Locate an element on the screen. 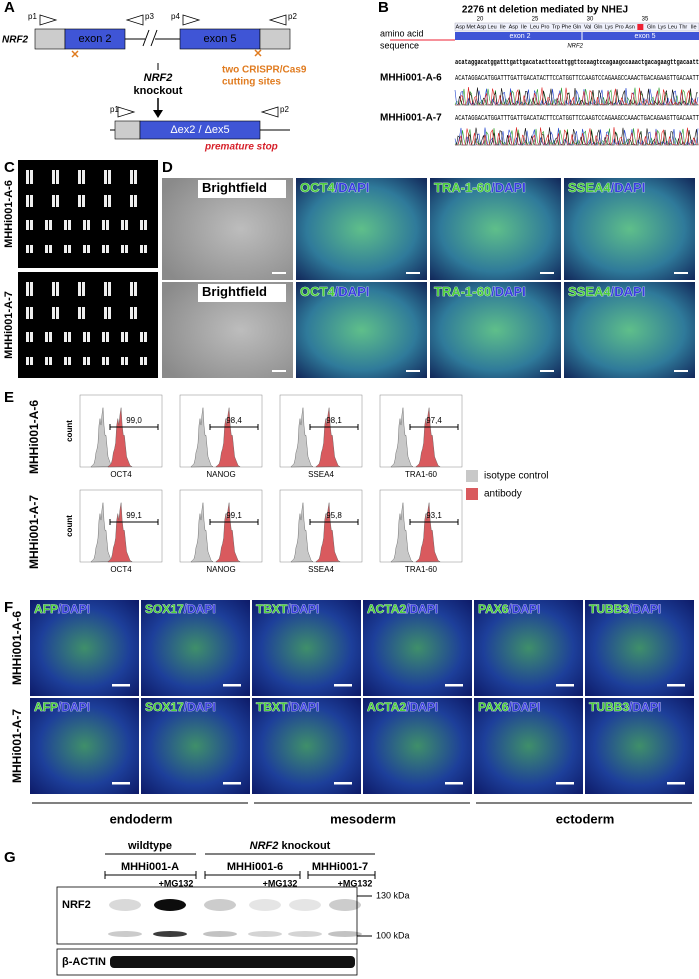  germ-layer: mesoderm is located at coordinates (363, 818).